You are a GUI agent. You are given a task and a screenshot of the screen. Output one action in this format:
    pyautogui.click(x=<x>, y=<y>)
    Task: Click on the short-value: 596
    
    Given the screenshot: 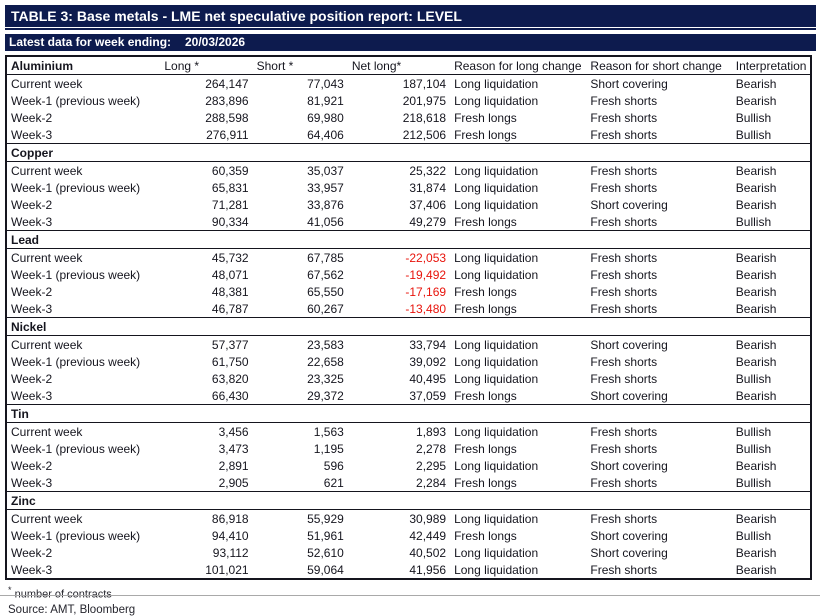 What is the action you would take?
    pyautogui.click(x=333, y=465)
    